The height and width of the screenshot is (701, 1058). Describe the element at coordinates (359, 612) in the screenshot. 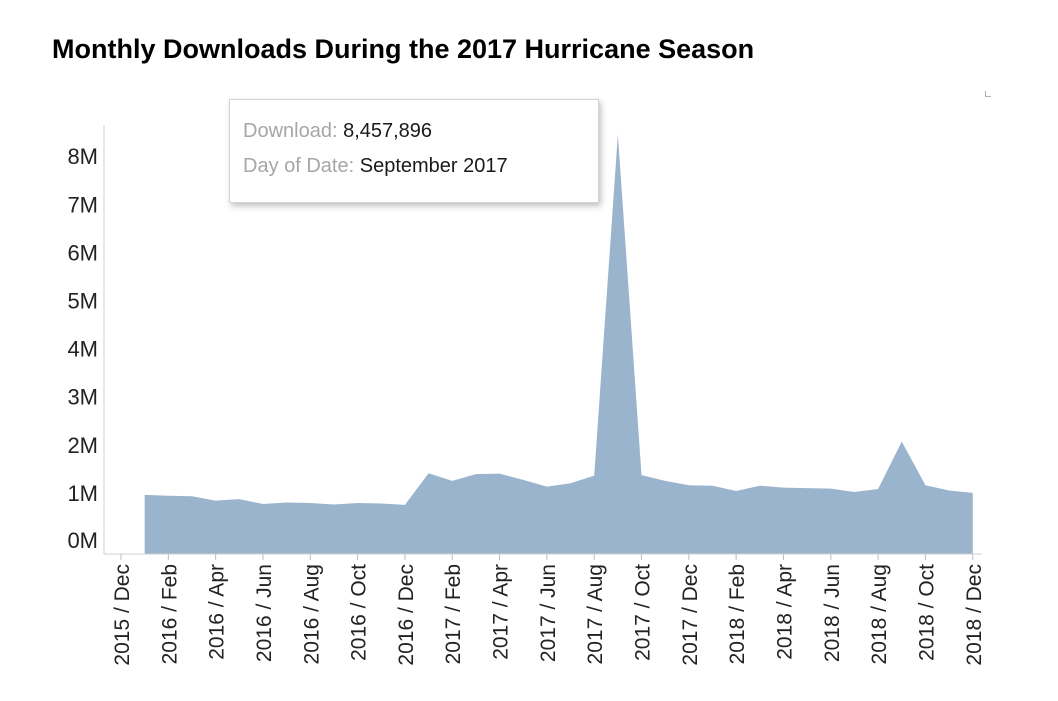

I see `x-tick-label: 2016 / Oct` at that location.